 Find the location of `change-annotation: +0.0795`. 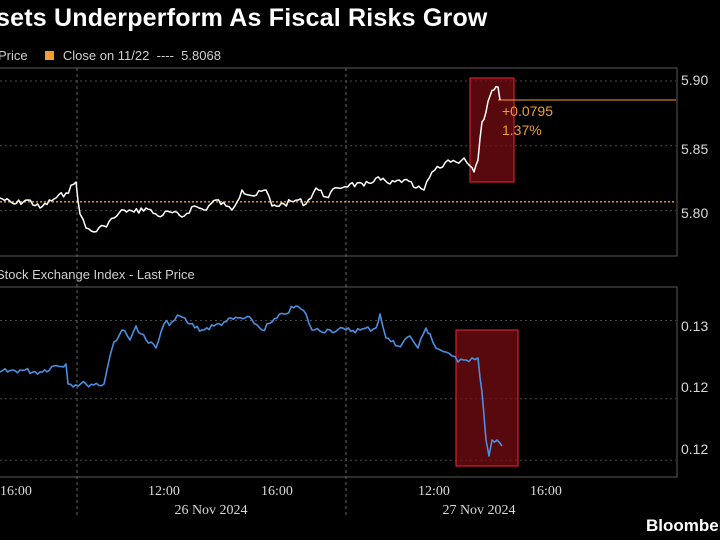

change-annotation: +0.0795 is located at coordinates (527, 111).